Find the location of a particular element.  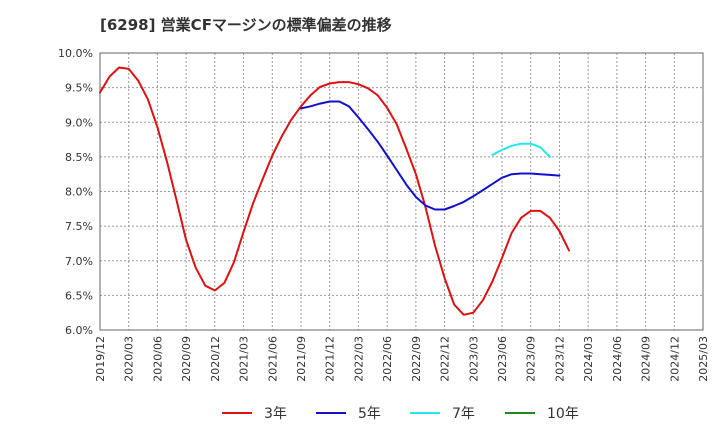

x-tick-label: 2022/09 is located at coordinates (416, 359).